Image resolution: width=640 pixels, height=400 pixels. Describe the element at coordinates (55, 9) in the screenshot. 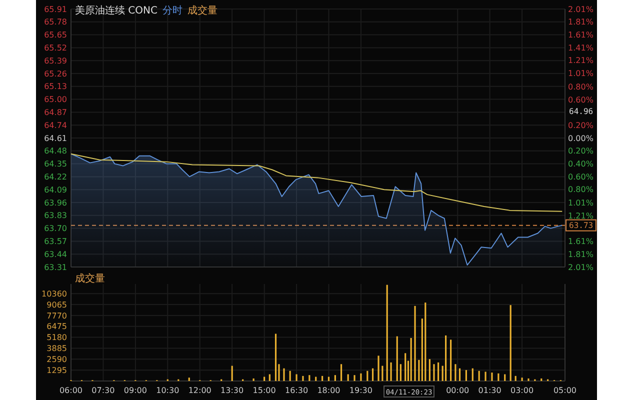

I see `y-tick-label: 65.91` at that location.